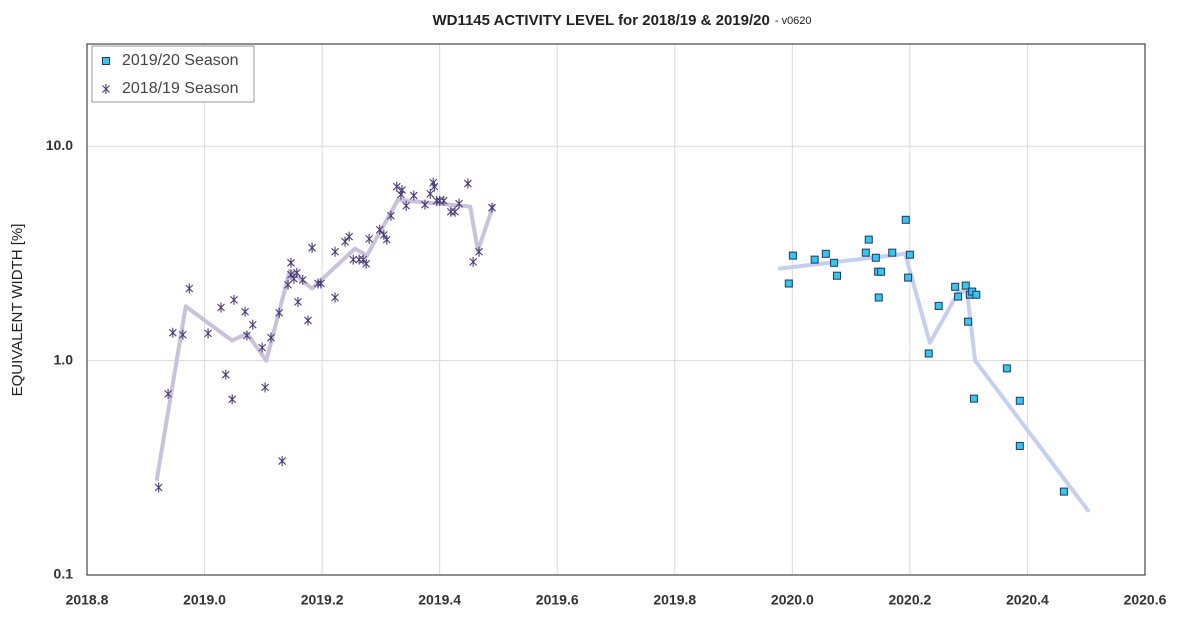 This screenshot has width=1179, height=620. I want to click on x-tick-label: 2020.0, so click(792, 600).